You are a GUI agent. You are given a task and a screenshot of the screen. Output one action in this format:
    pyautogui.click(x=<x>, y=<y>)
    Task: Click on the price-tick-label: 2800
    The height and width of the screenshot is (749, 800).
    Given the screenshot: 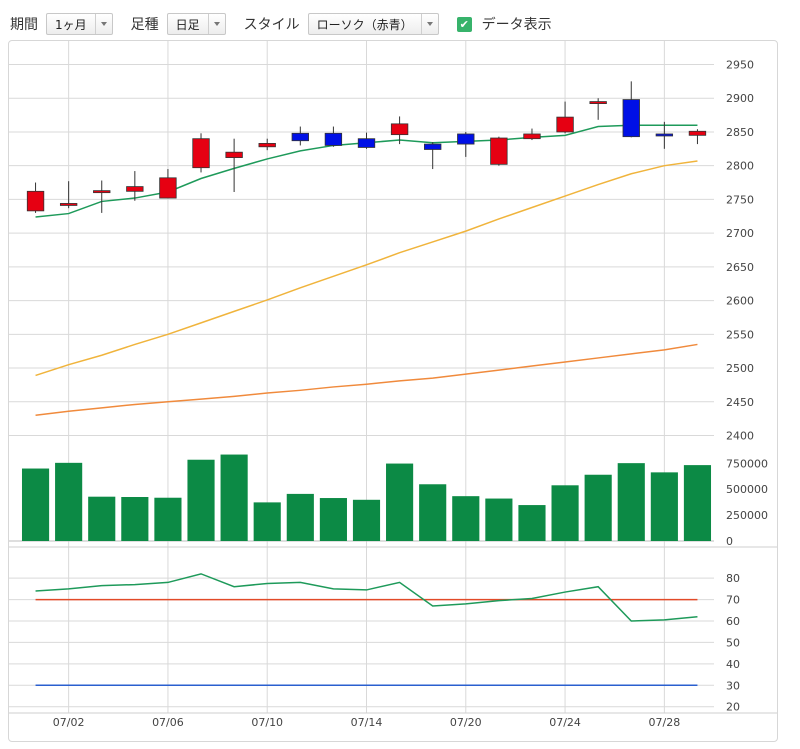 What is the action you would take?
    pyautogui.click(x=740, y=166)
    